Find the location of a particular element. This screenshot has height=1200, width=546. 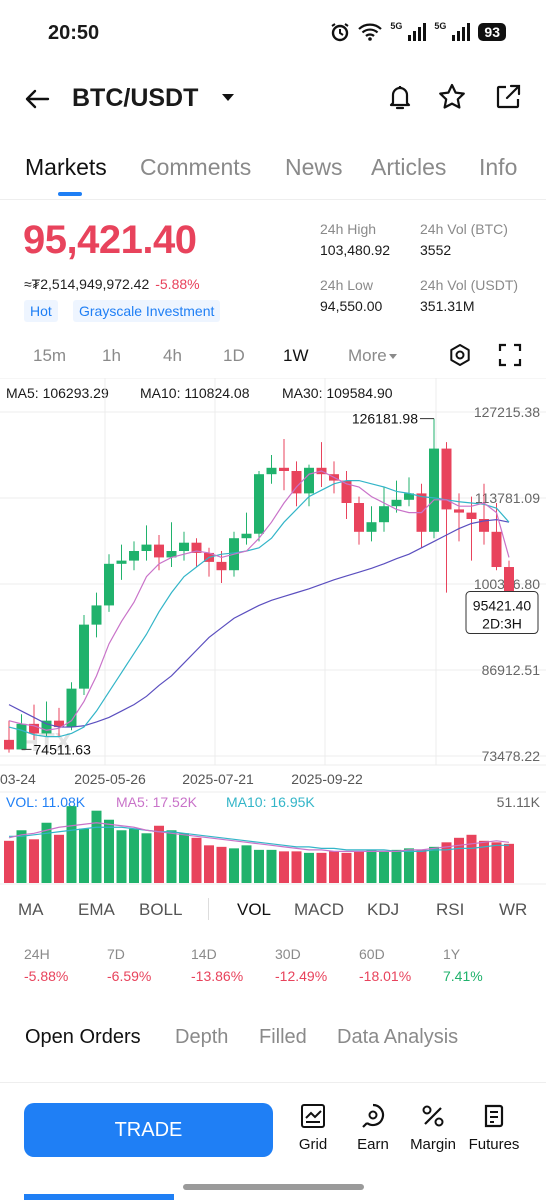

pair-dropdown-icon is located at coordinates (228, 97).